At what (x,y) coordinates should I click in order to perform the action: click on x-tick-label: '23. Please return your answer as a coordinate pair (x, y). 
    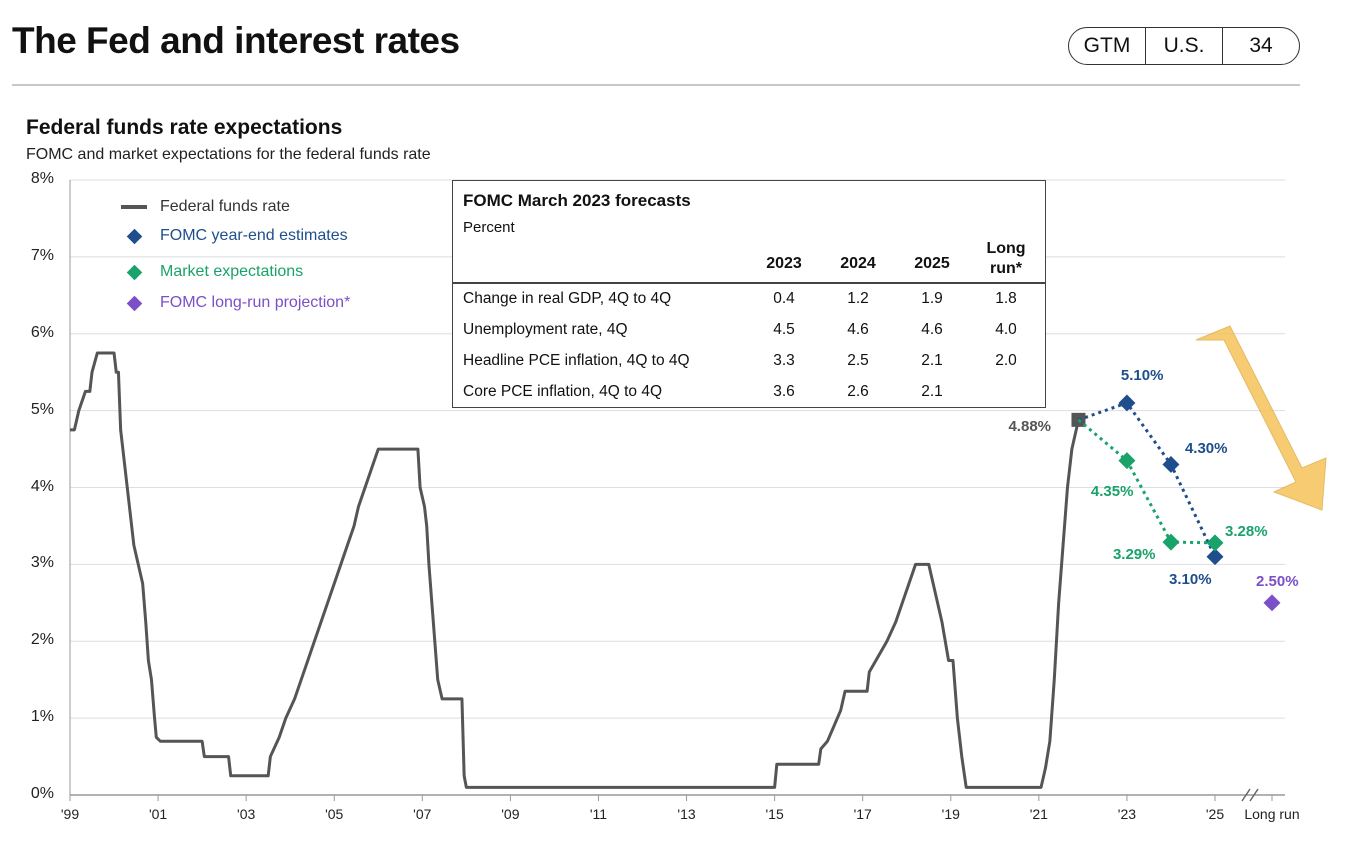
    Looking at the image, I should click on (1127, 814).